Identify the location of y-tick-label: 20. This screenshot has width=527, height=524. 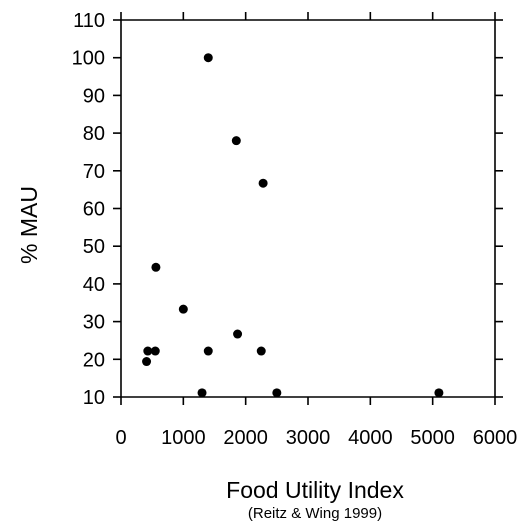
(94, 360).